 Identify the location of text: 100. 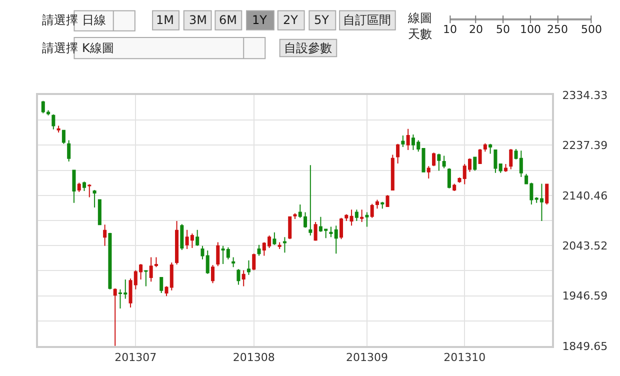
(530, 29).